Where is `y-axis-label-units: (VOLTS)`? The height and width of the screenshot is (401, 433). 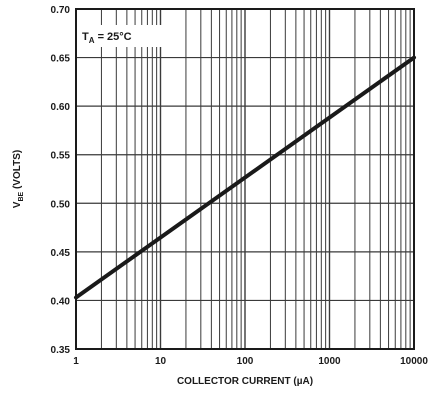 y-axis-label-units: (VOLTS) is located at coordinates (17, 171).